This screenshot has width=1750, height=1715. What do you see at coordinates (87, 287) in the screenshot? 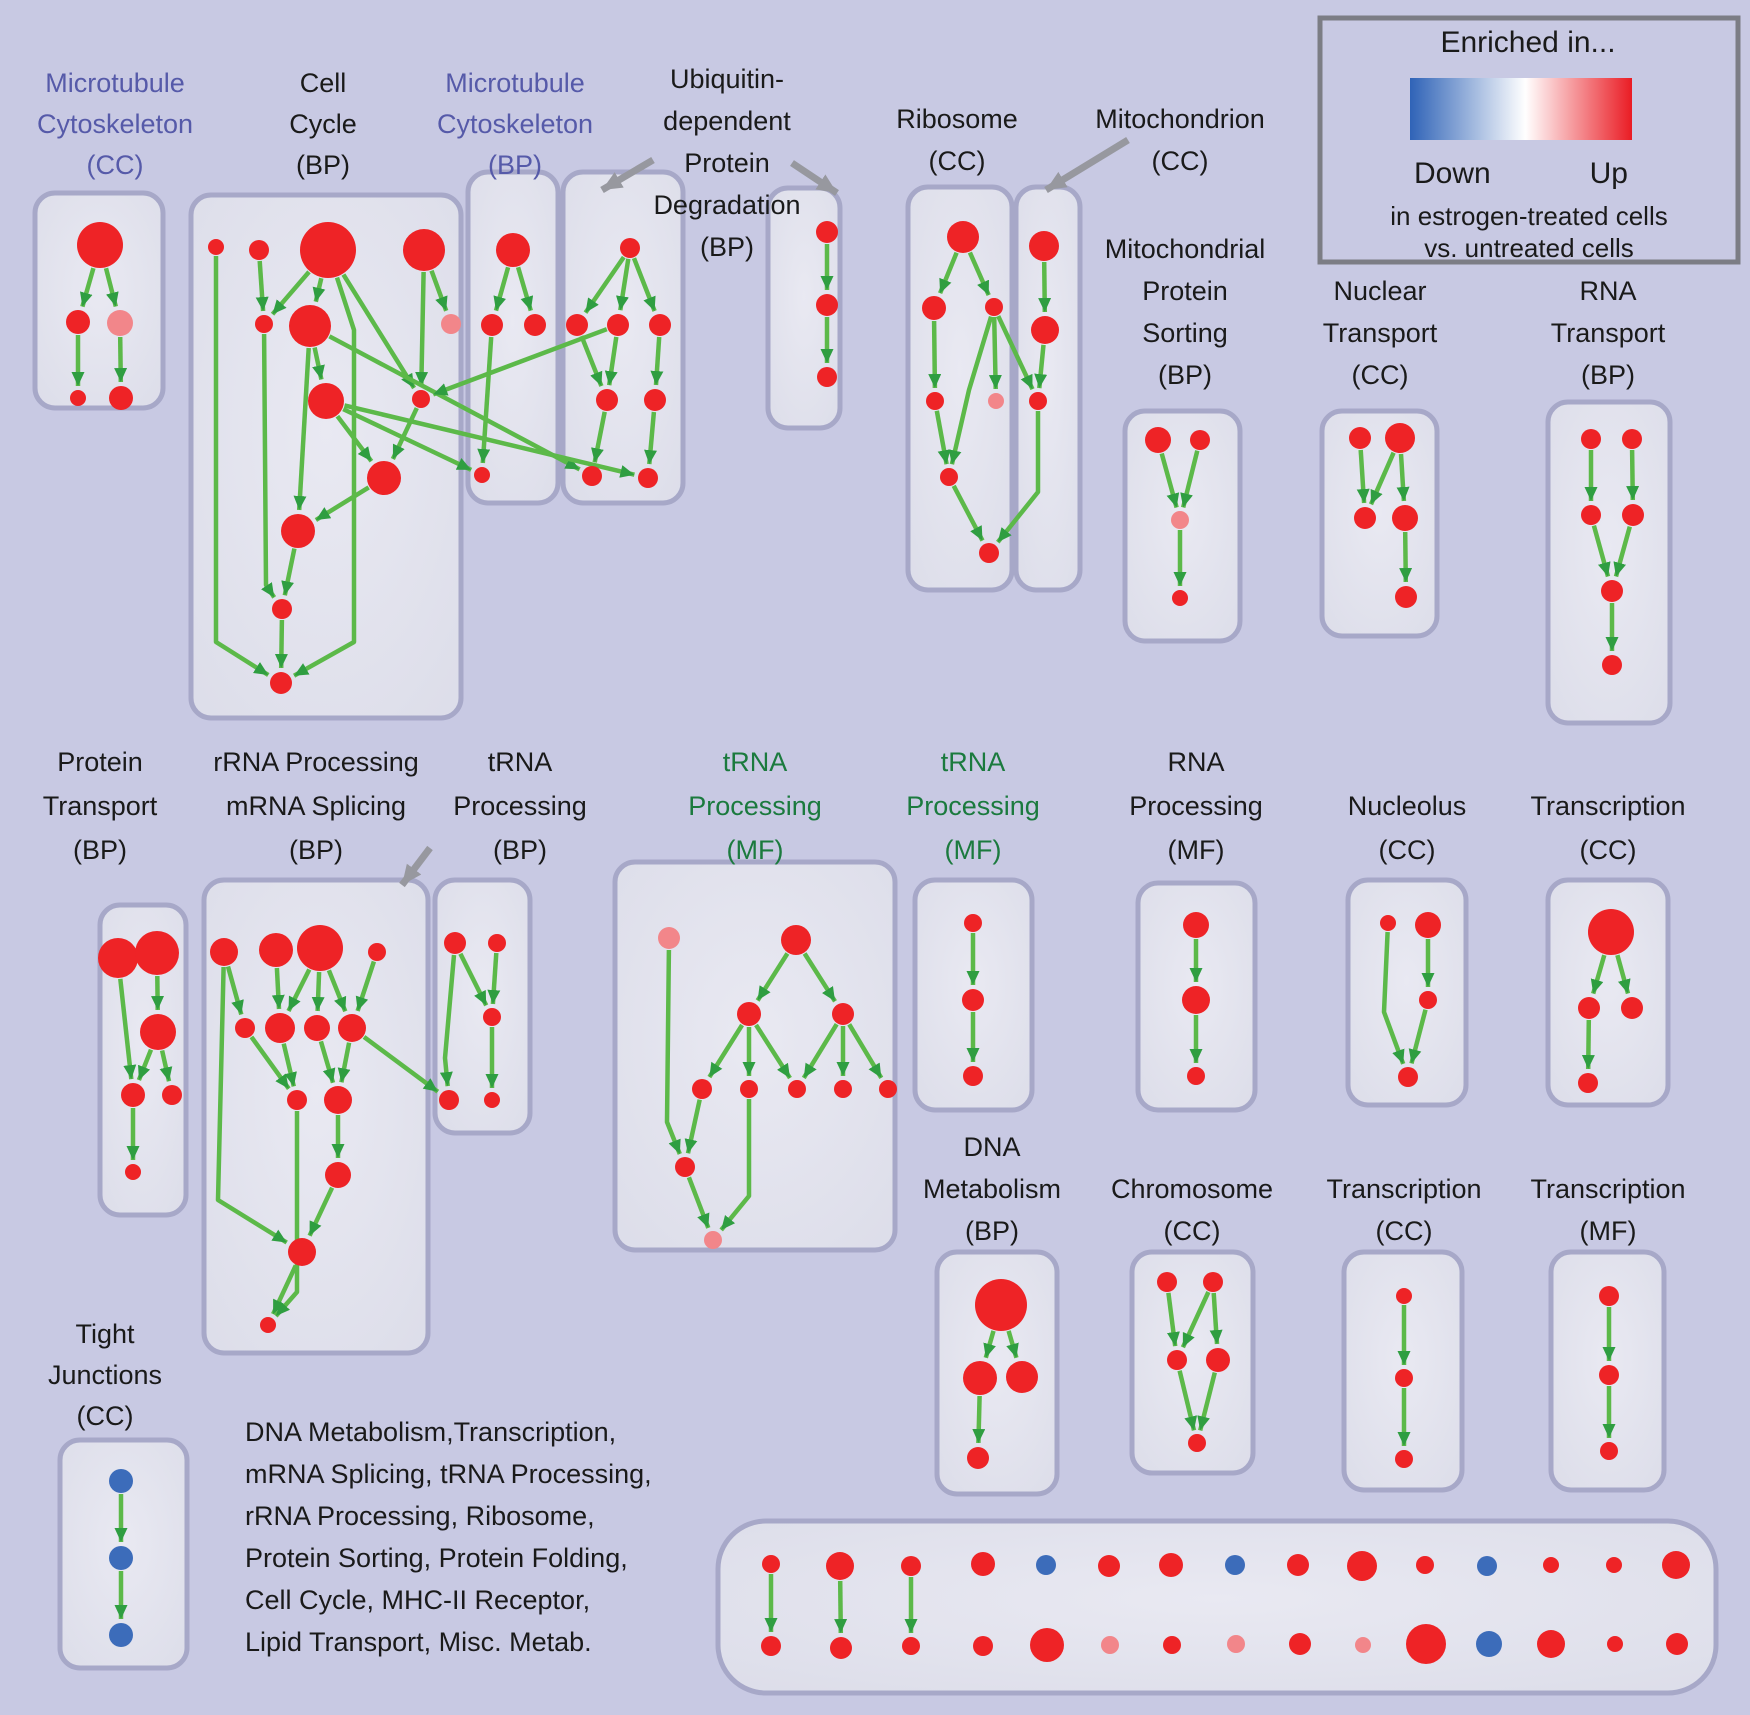
I see `edge-n1-n2` at bounding box center [87, 287].